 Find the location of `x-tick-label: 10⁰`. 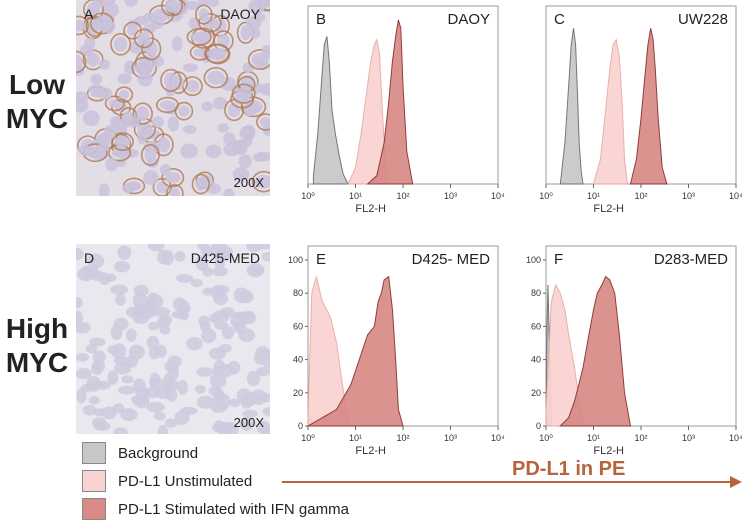

x-tick-label: 10⁰ is located at coordinates (308, 196).